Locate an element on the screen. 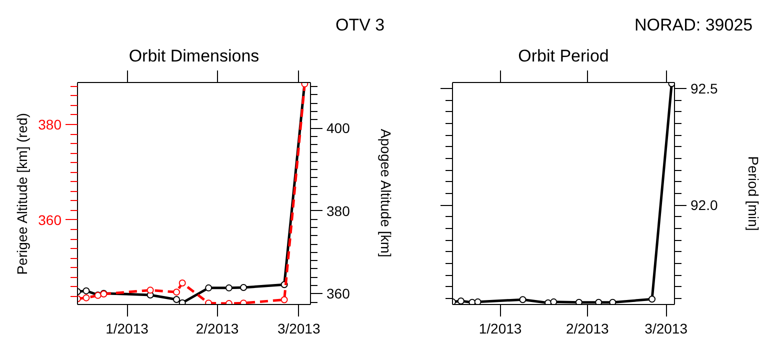 The height and width of the screenshot is (341, 764). y-axis-title: Perigee Altitude [km] (red) is located at coordinates (22, 193).